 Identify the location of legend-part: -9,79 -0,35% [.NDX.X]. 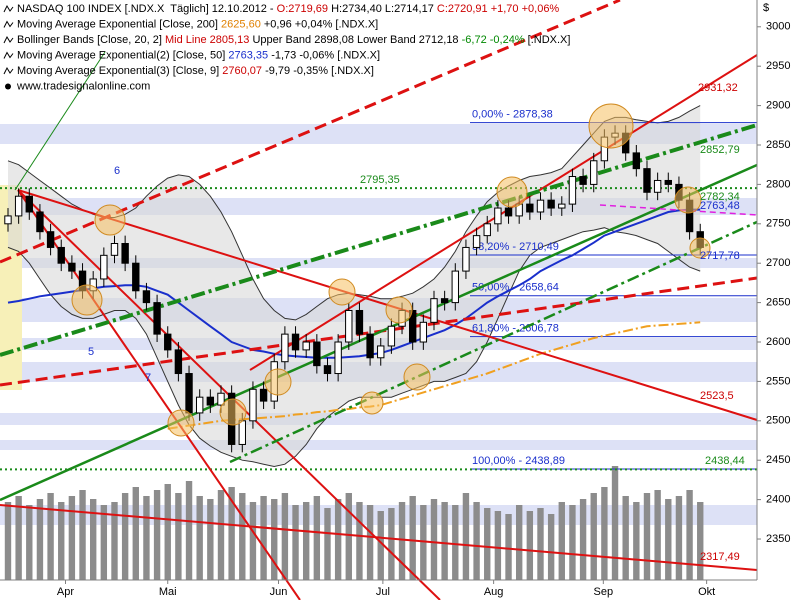
(318, 71).